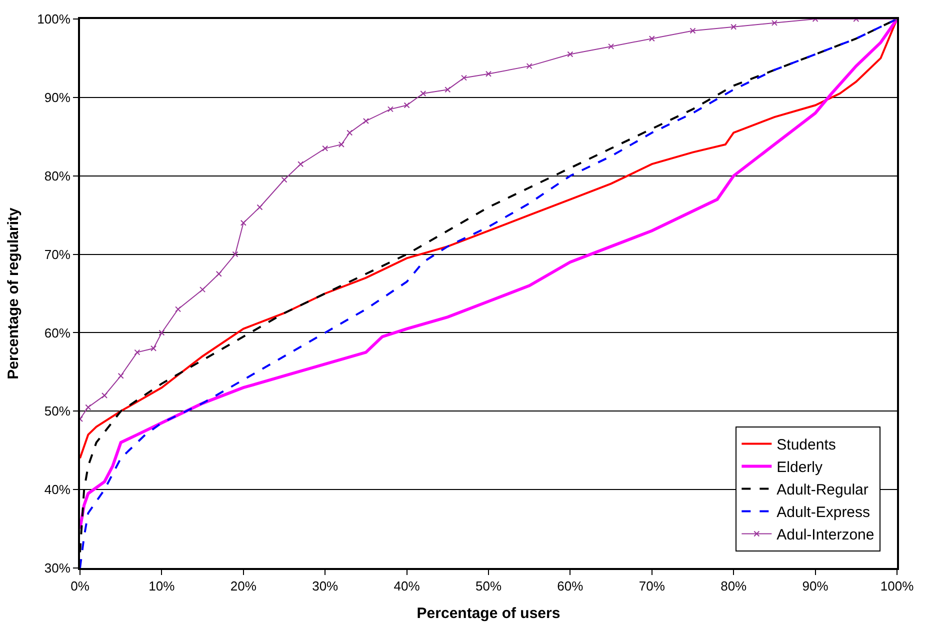 This screenshot has width=926, height=631. What do you see at coordinates (815, 586) in the screenshot?
I see `x-tick-label: 90%` at bounding box center [815, 586].